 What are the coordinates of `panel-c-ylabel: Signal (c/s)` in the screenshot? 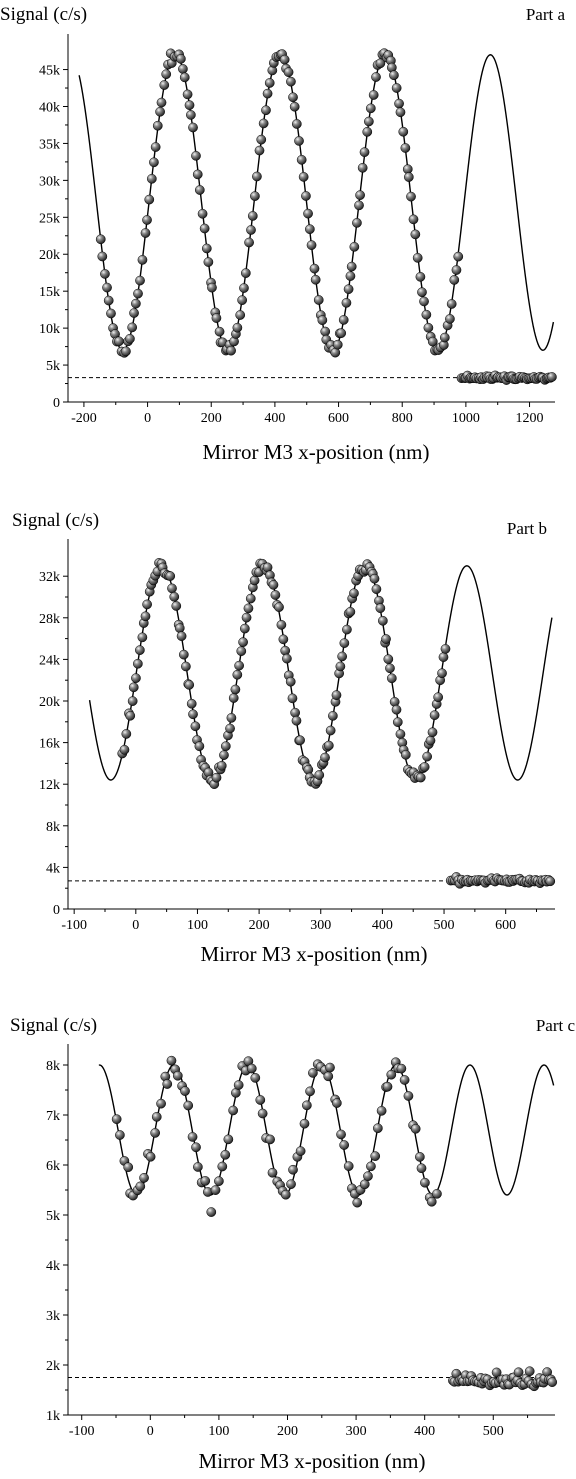 It's located at (53, 1025).